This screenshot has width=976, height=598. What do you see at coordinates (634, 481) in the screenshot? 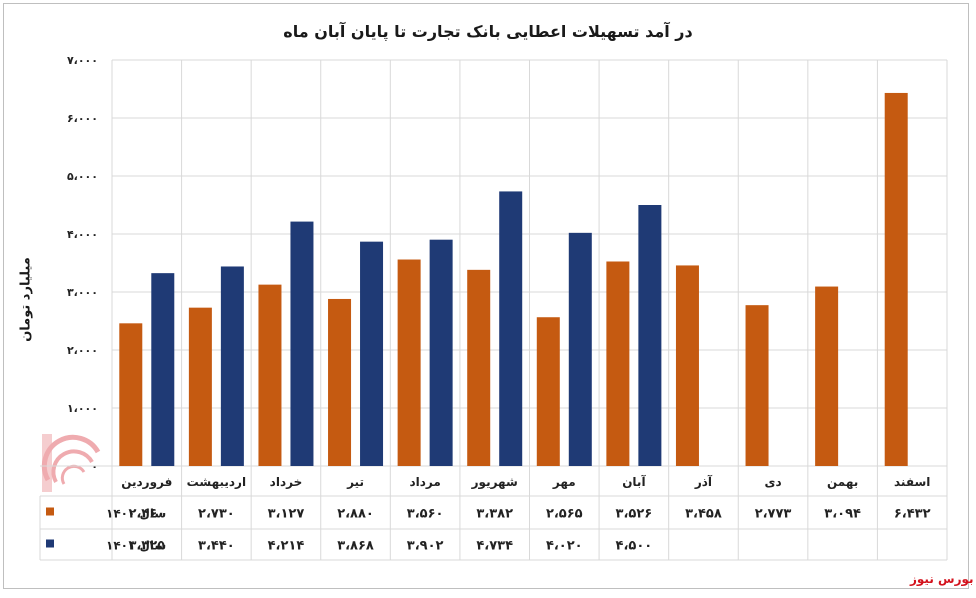
I see `category-label: آبان` at bounding box center [634, 481].